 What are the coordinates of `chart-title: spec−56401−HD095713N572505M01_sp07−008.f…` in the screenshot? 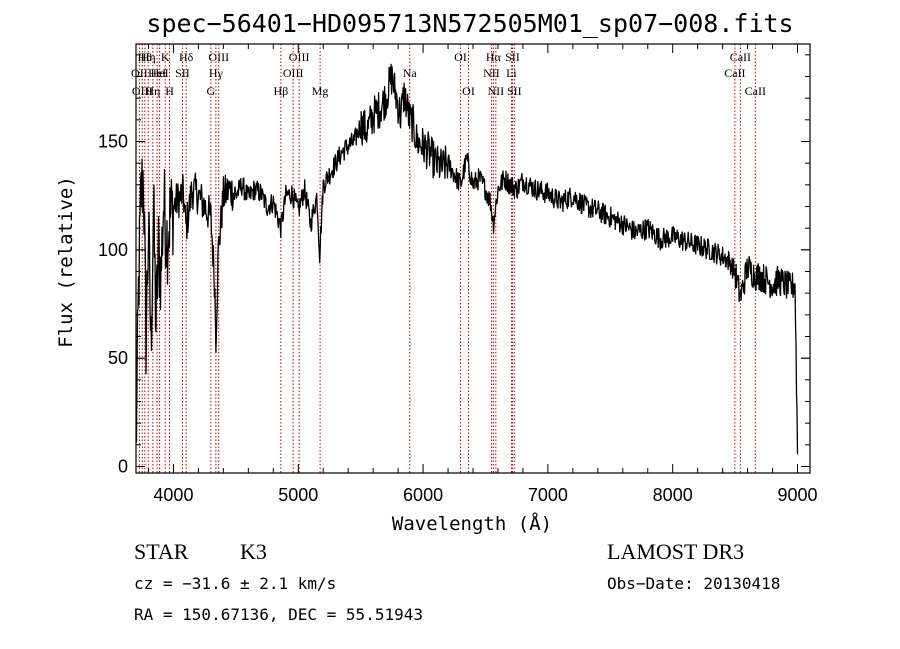 It's located at (469, 23).